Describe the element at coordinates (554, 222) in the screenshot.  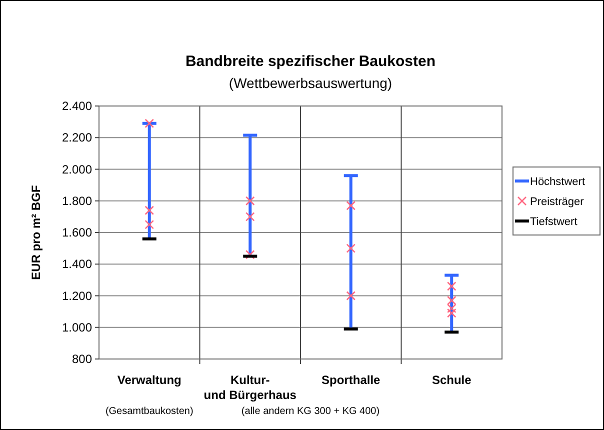
I see `legend-label: Tiefstwert` at that location.